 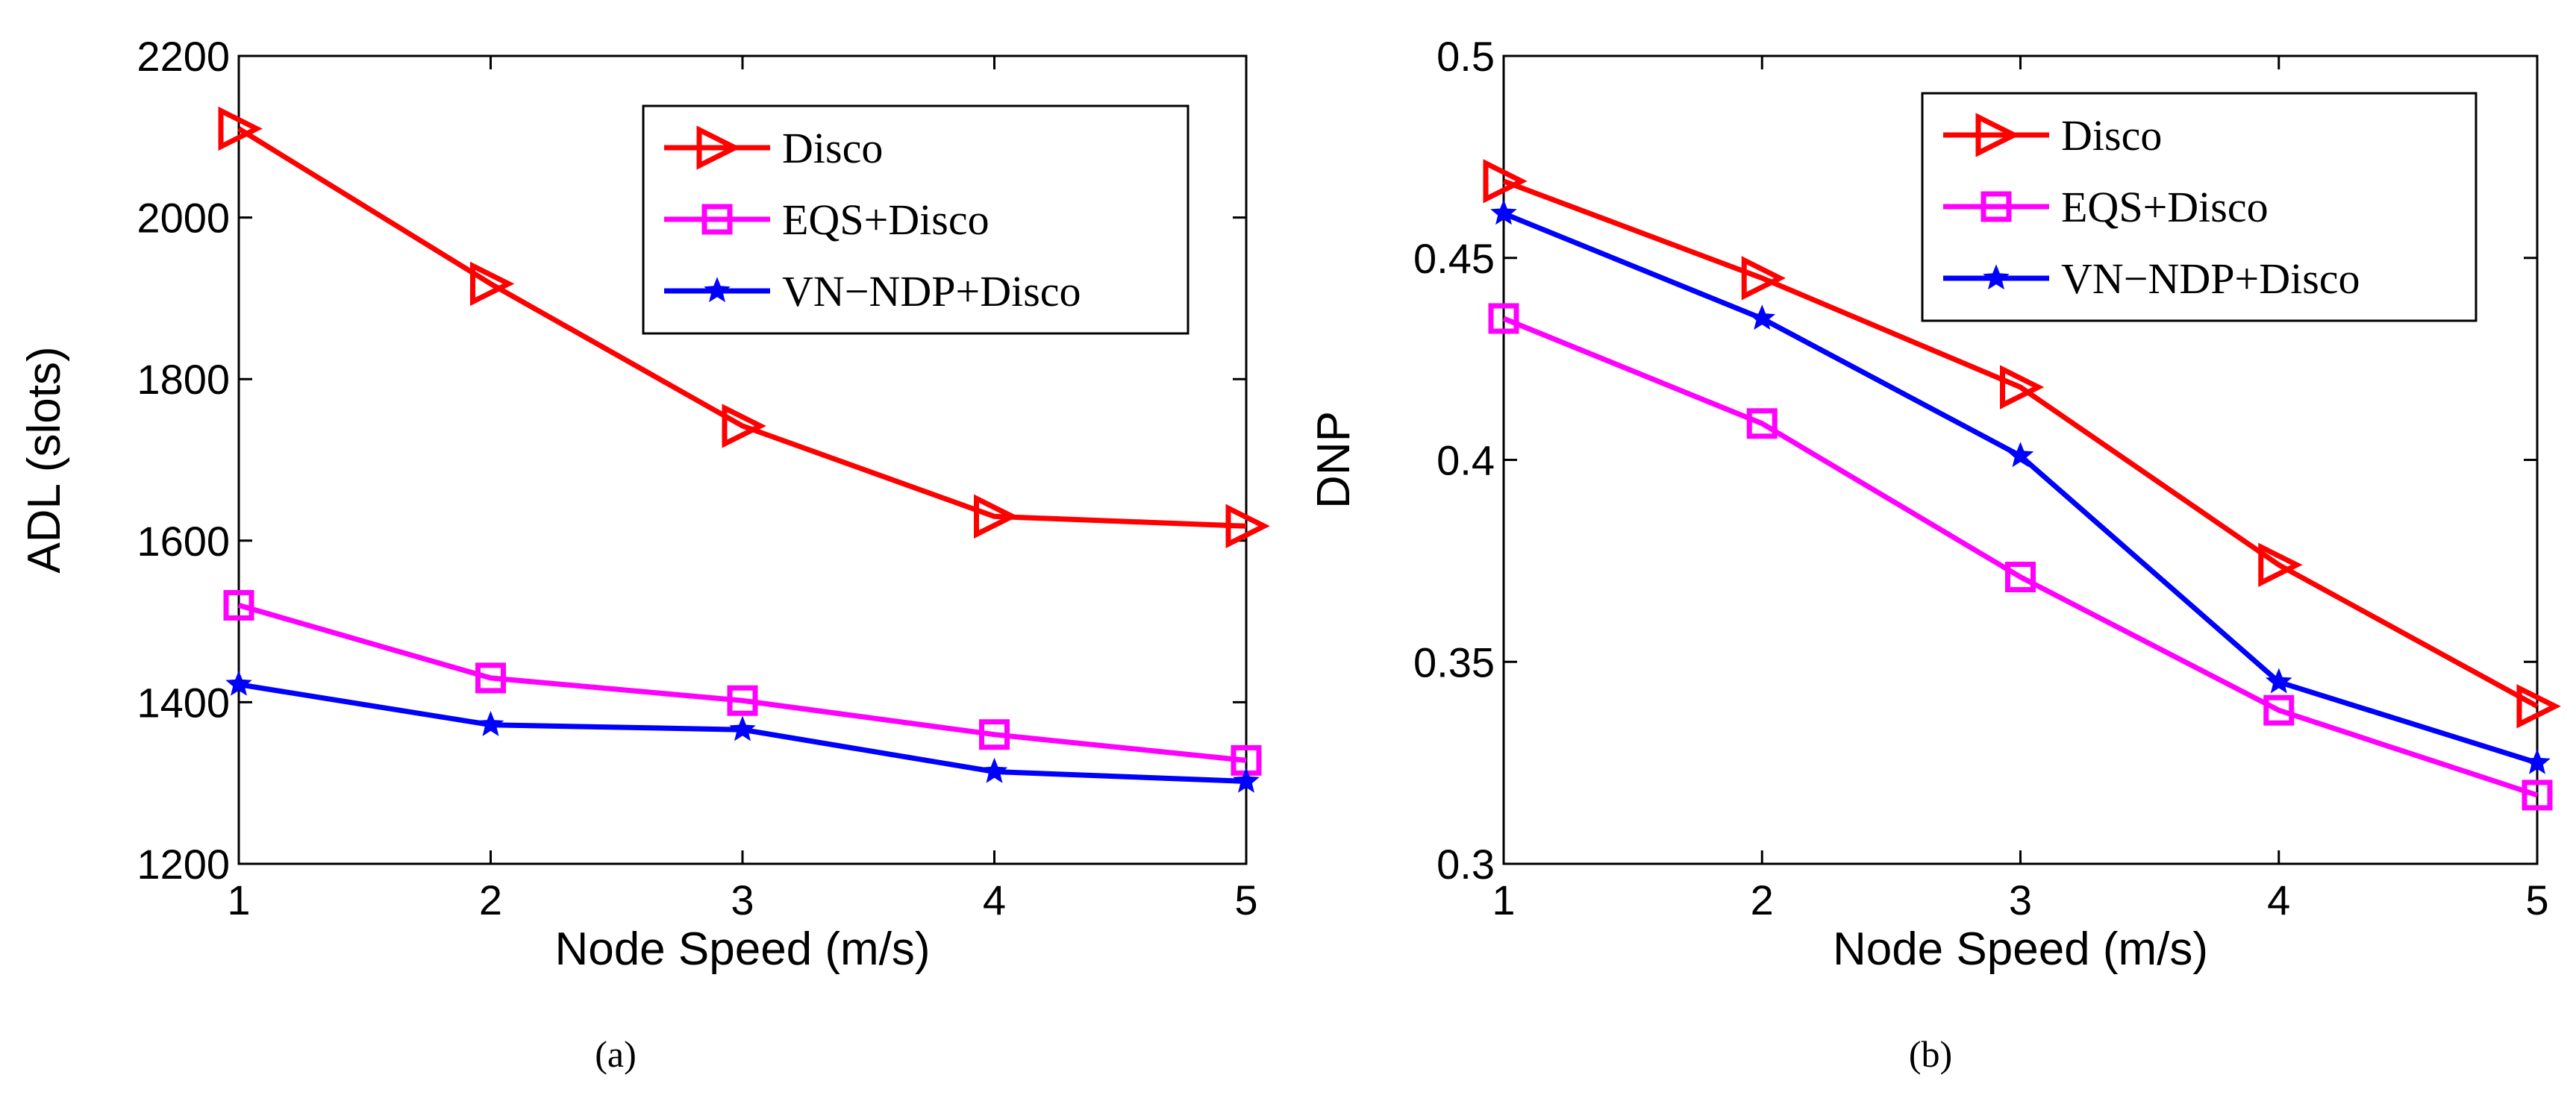 What do you see at coordinates (616, 1054) in the screenshot?
I see `figure-caption: (a)` at bounding box center [616, 1054].